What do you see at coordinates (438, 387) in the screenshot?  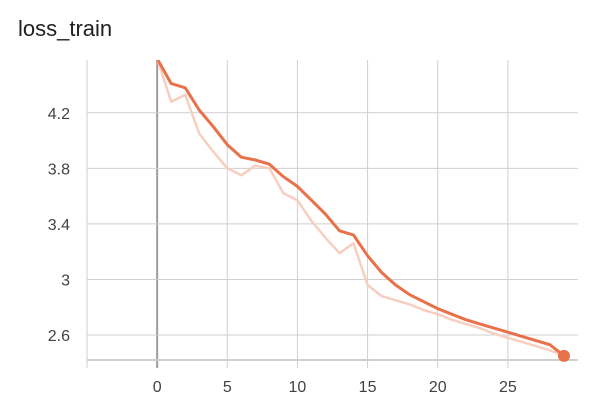 I see `x-tick-label: 20` at bounding box center [438, 387].